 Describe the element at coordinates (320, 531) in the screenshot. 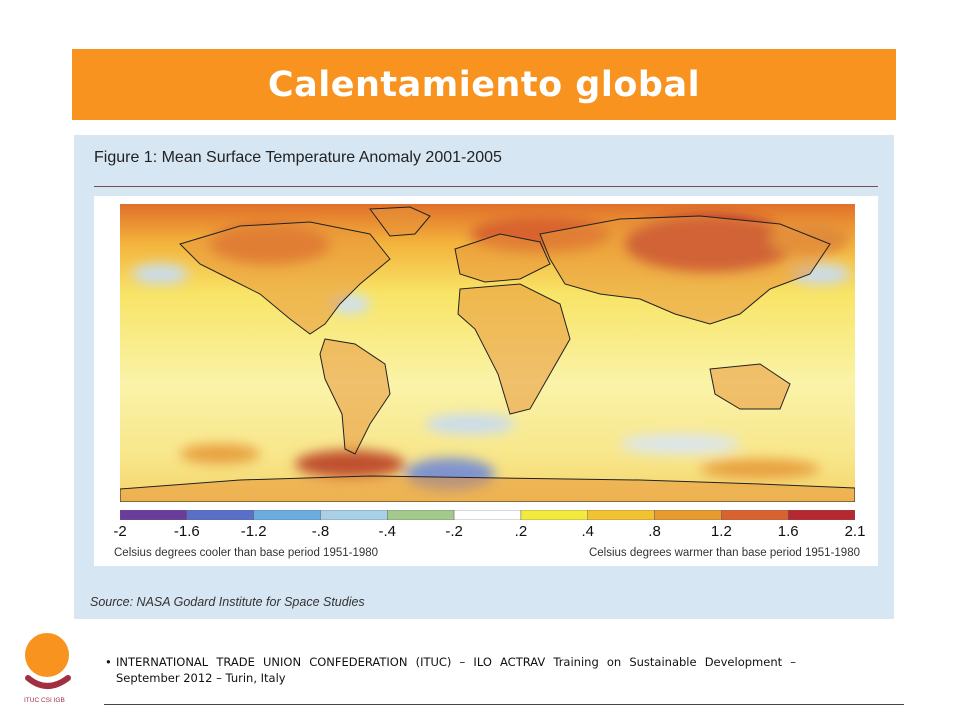

I see `colorbar-tick-label: -.8` at that location.